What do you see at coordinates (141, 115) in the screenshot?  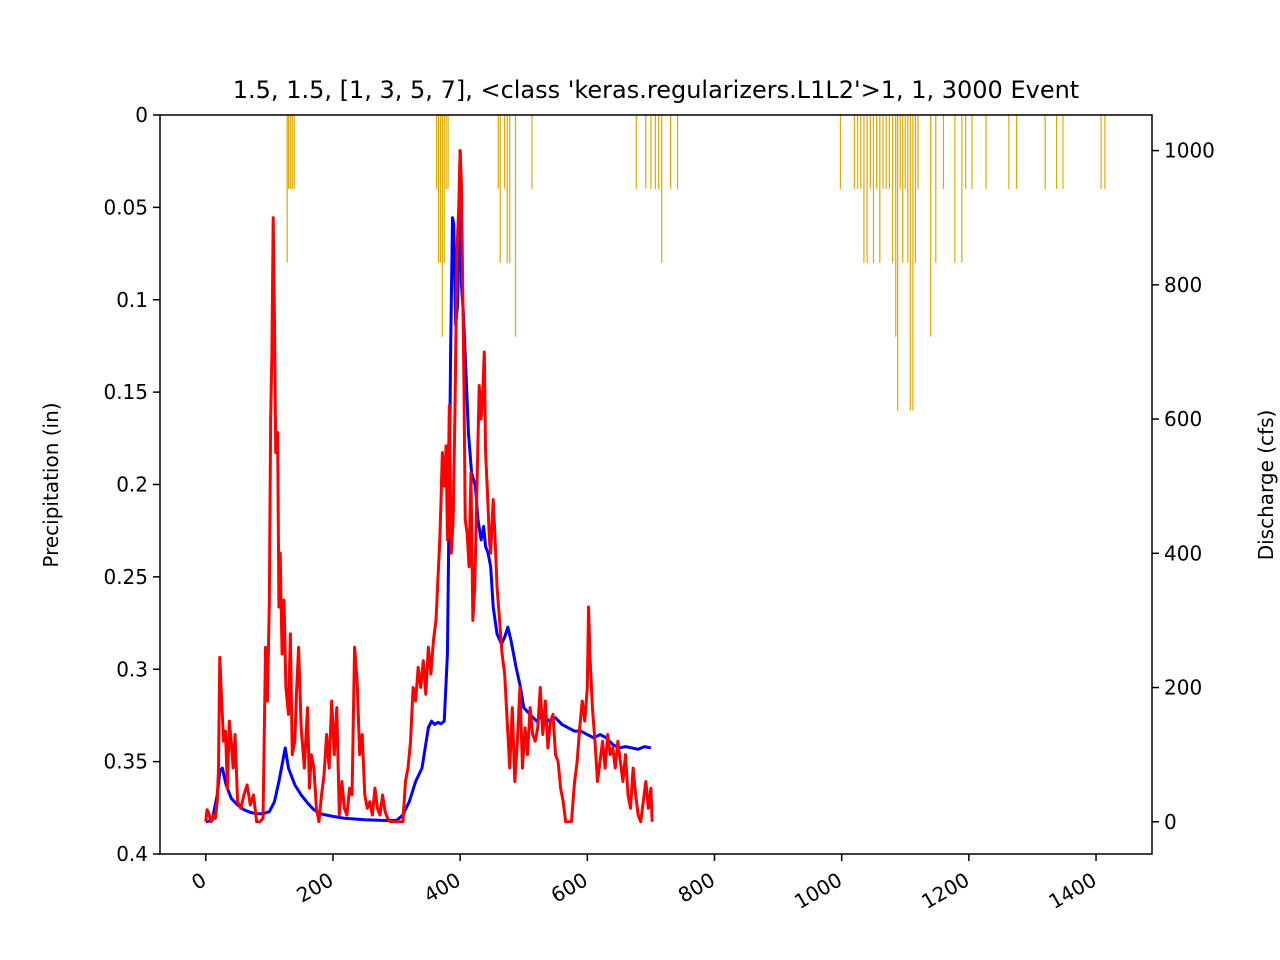 I see `left-y-tick-label-0: 0` at bounding box center [141, 115].